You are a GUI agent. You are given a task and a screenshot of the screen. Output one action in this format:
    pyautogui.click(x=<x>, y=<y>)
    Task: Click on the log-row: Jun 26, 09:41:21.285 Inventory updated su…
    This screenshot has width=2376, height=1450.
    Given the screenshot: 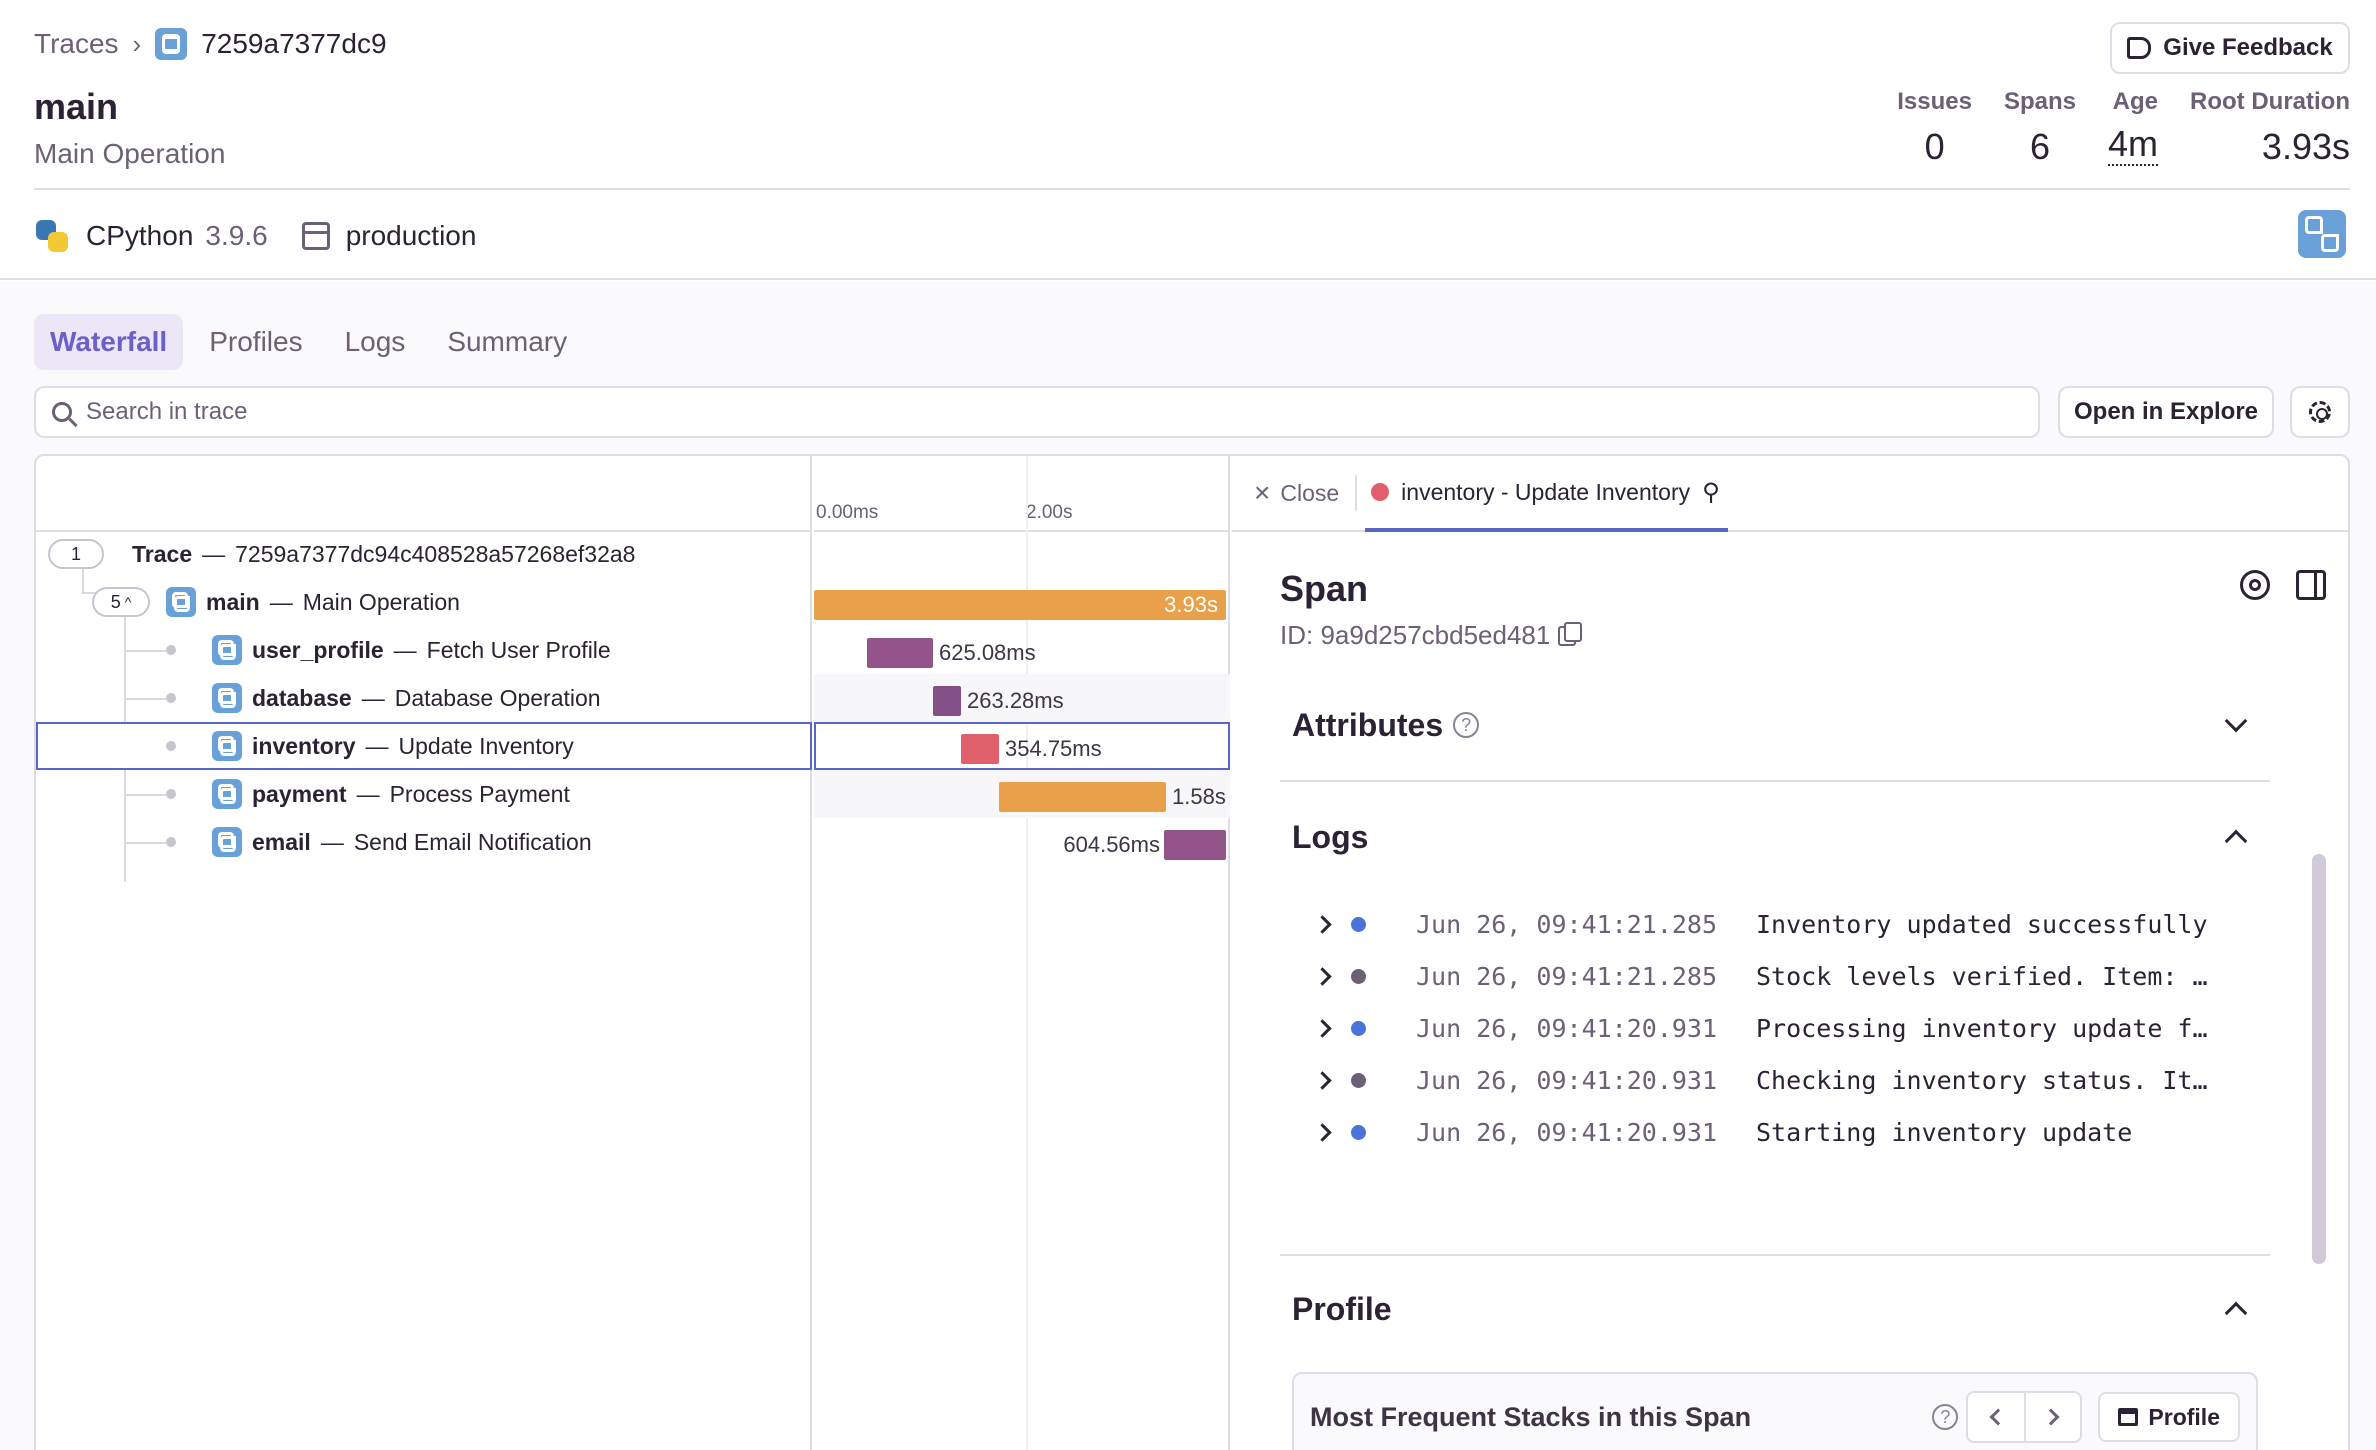 What is the action you would take?
    pyautogui.click(x=1784, y=924)
    